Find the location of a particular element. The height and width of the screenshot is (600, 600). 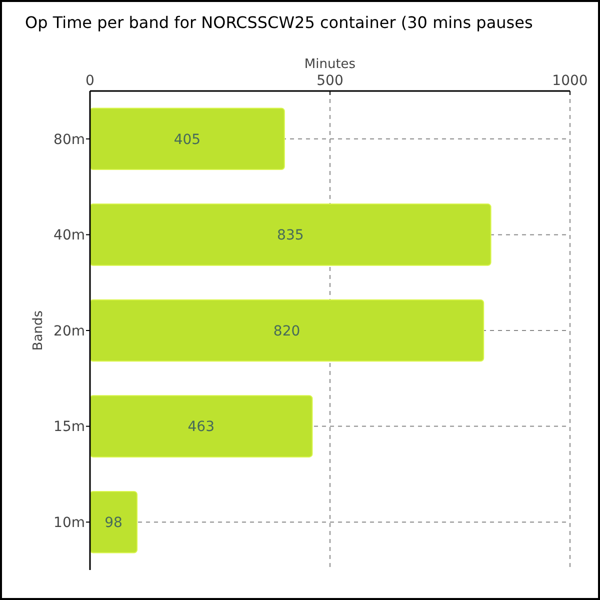

y-tick-label: 80m is located at coordinates (69, 140).